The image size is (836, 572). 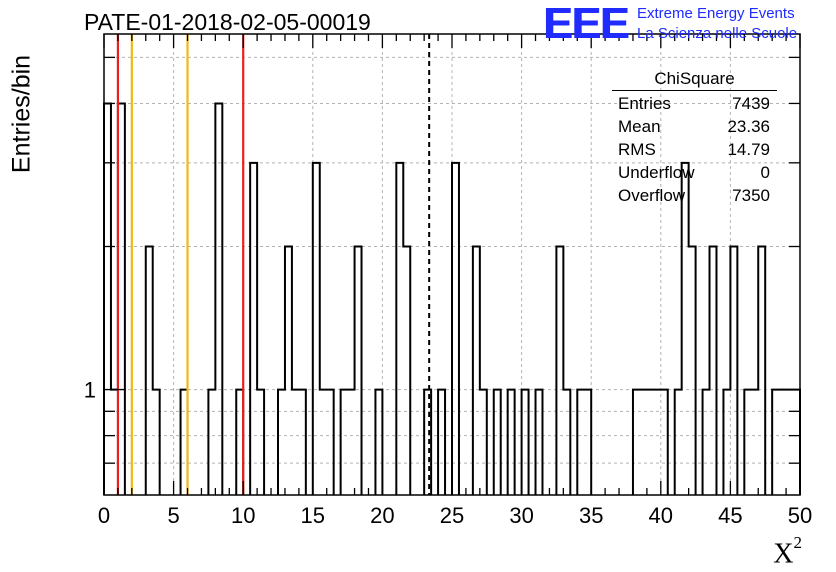 I want to click on logo-letters: EEE, so click(x=586, y=24).